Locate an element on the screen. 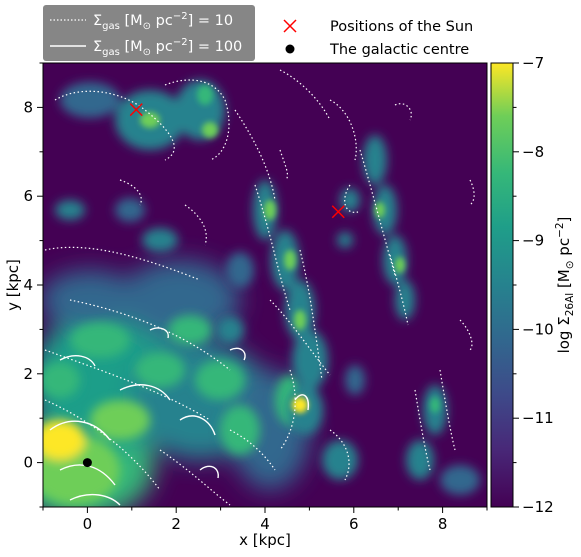 The image size is (581, 557). colorbar-tick-label: −9 is located at coordinates (533, 241).